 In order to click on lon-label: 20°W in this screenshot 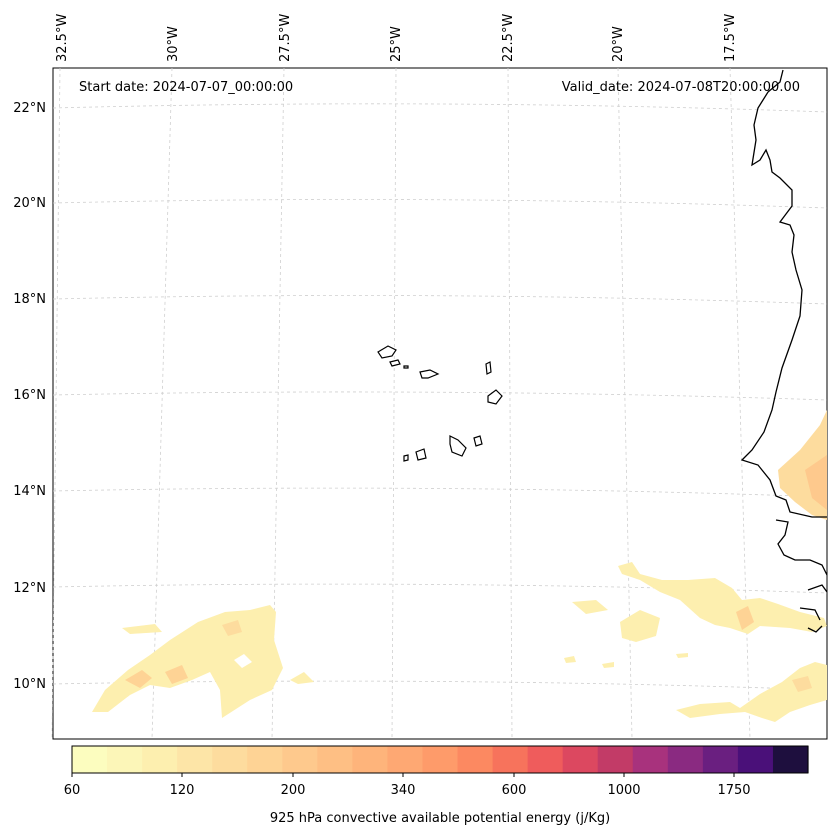, I will do `click(618, 44)`.